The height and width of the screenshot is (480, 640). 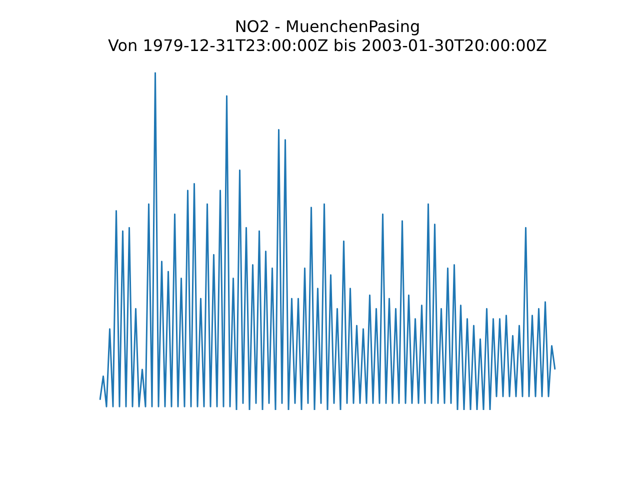 What do you see at coordinates (327, 26) in the screenshot?
I see `chart-title: NO2 - MuenchenPasing` at bounding box center [327, 26].